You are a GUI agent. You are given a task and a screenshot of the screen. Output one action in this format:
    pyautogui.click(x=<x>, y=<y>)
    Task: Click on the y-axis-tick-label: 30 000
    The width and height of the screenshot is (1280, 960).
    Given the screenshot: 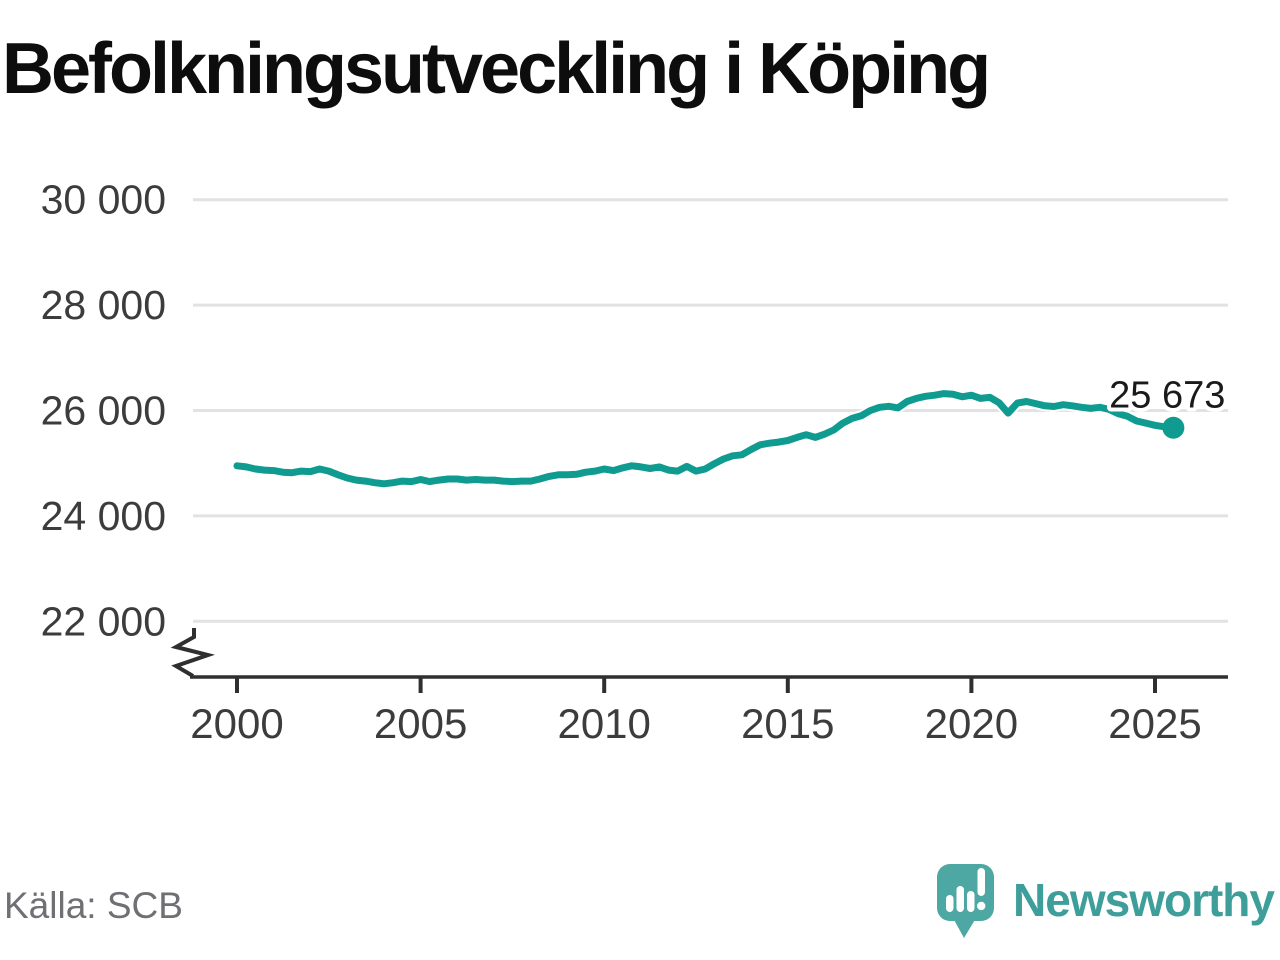 What is the action you would take?
    pyautogui.click(x=103, y=200)
    